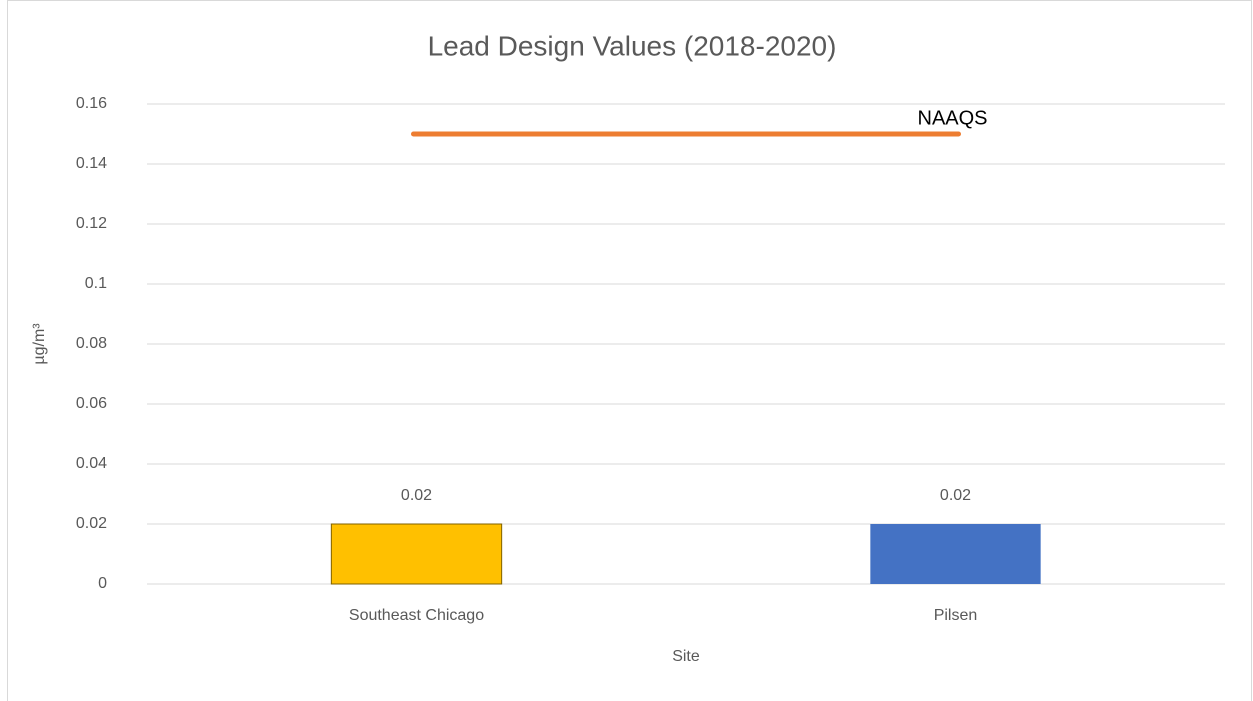  Describe the element at coordinates (953, 118) in the screenshot. I see `reference-label: NAAQS` at that location.